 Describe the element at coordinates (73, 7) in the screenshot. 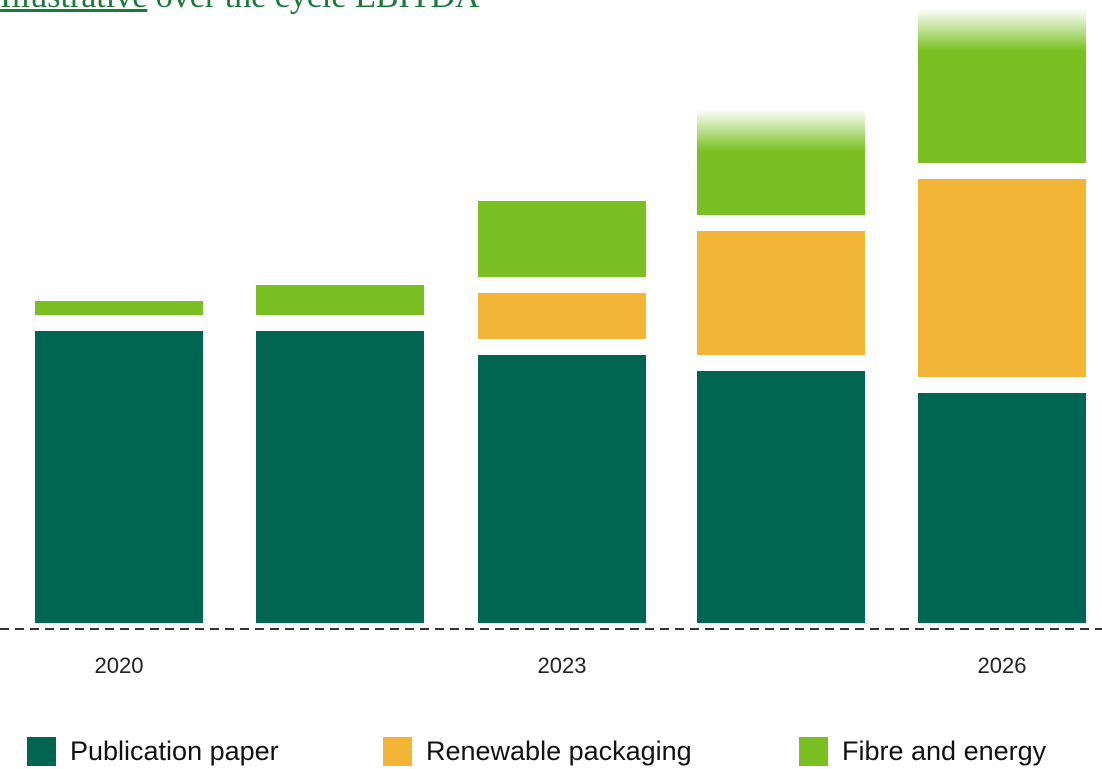

I see `title-illustrative: Illustrative` at that location.